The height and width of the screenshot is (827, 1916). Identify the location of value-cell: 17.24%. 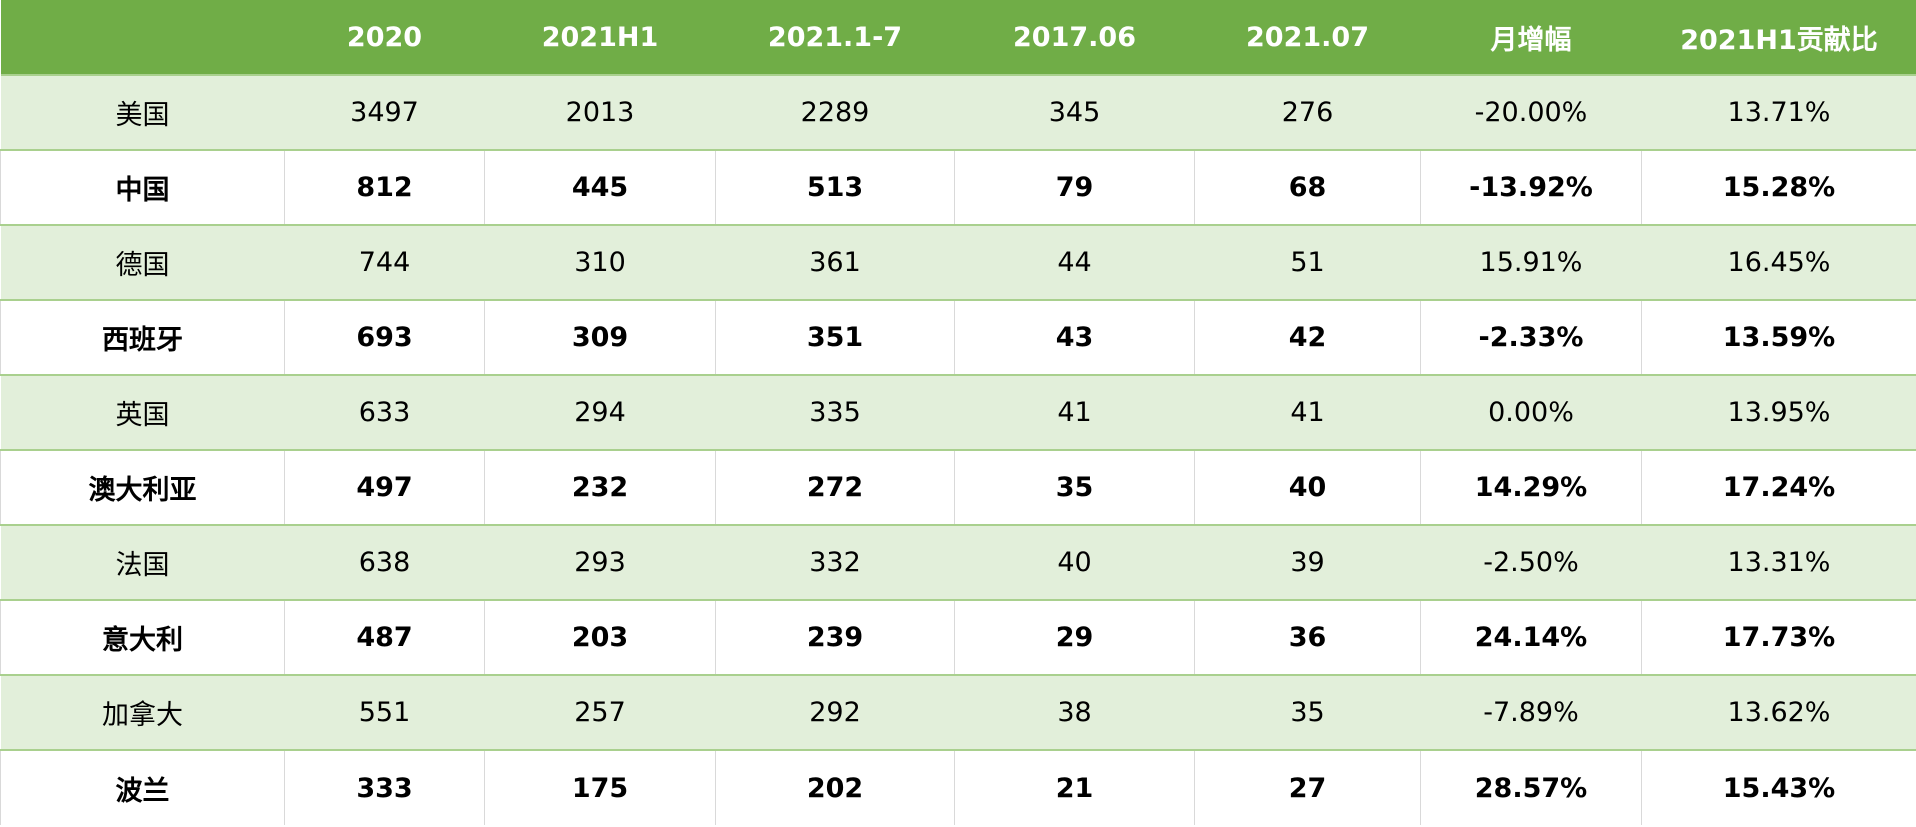
(1778, 487).